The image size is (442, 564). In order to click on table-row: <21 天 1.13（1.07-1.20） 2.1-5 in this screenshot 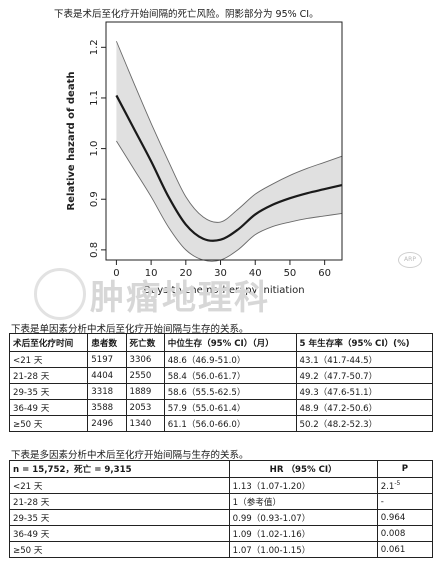, I will do `click(221, 485)`.